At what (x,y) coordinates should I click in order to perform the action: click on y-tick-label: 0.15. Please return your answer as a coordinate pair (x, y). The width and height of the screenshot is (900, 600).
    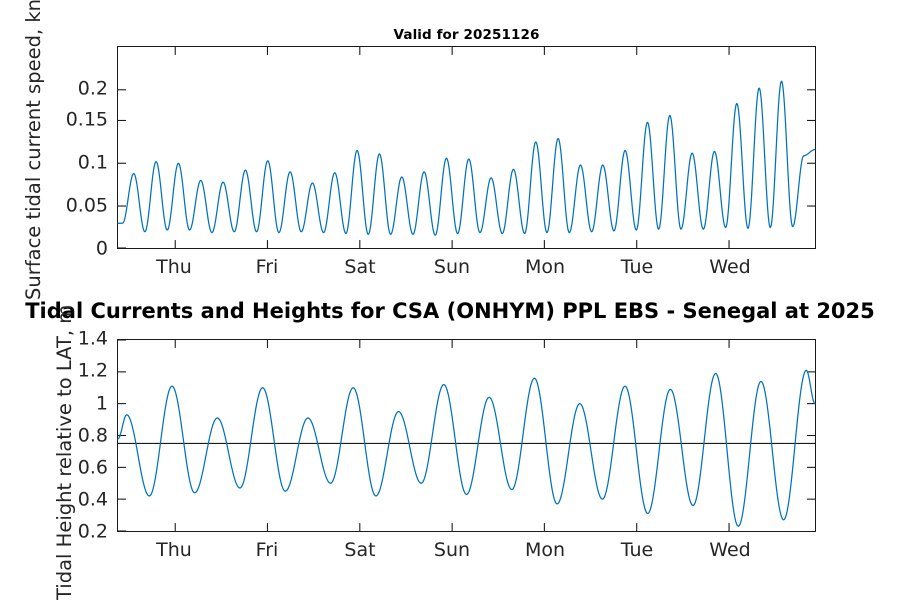
    Looking at the image, I should click on (86, 119).